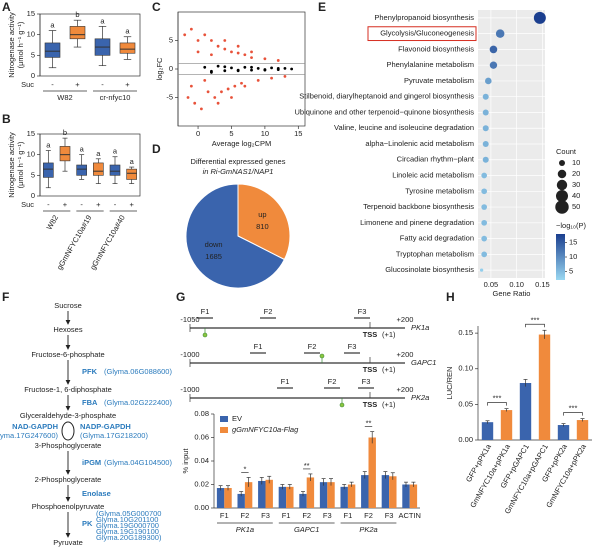  What do you see at coordinates (576, 173) in the screenshot?
I see `size-key-label: 20` at bounding box center [576, 173].